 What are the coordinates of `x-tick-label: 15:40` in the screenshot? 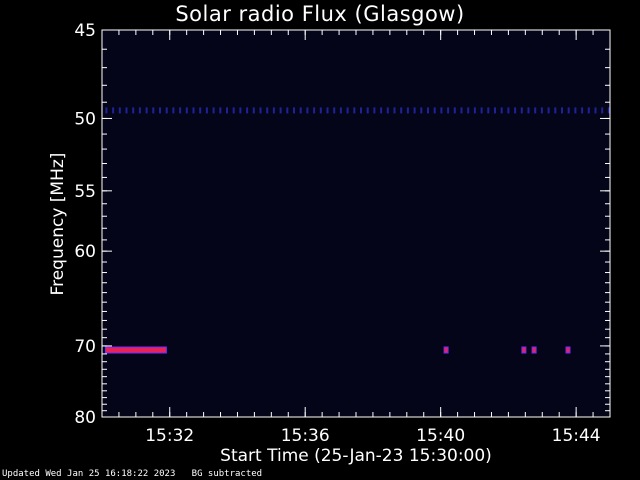 It's located at (440, 436).